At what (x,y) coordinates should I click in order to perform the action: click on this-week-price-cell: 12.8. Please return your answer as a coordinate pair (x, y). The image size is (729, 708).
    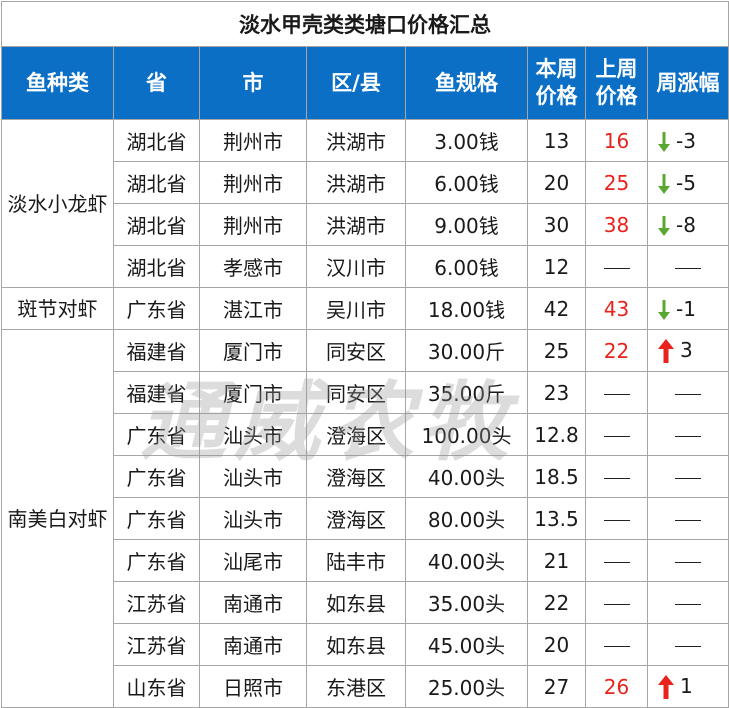
    Looking at the image, I should click on (556, 434).